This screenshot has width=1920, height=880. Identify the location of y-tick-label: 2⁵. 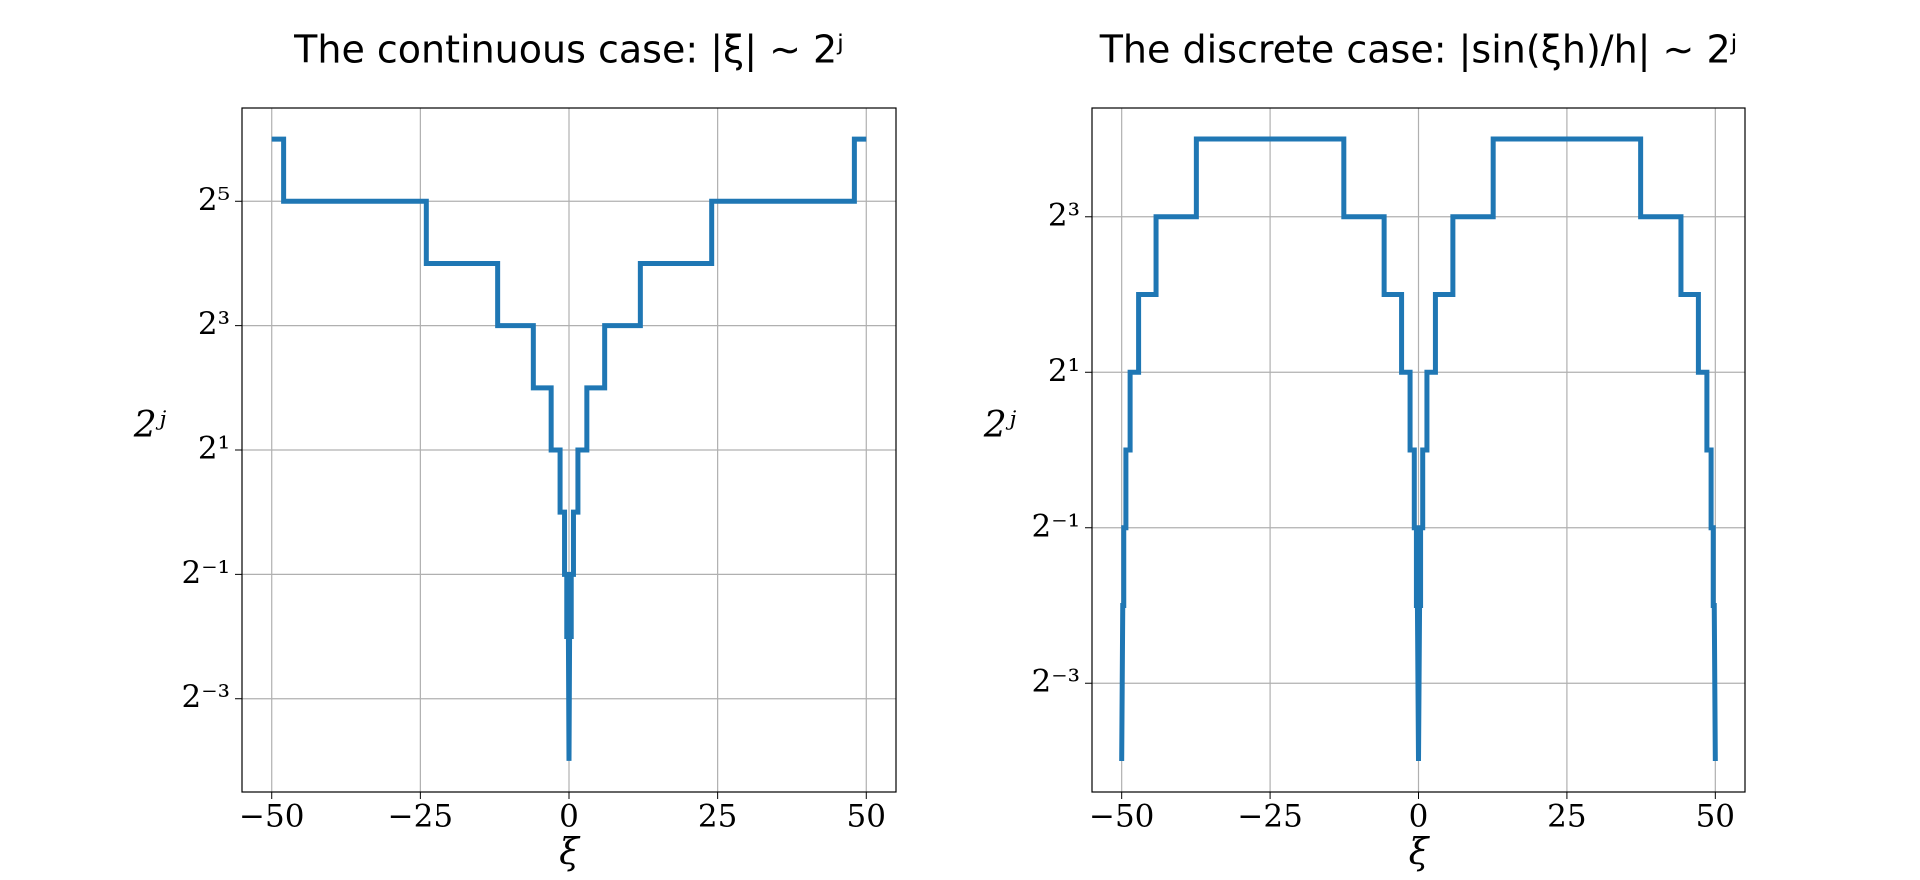
(214, 200).